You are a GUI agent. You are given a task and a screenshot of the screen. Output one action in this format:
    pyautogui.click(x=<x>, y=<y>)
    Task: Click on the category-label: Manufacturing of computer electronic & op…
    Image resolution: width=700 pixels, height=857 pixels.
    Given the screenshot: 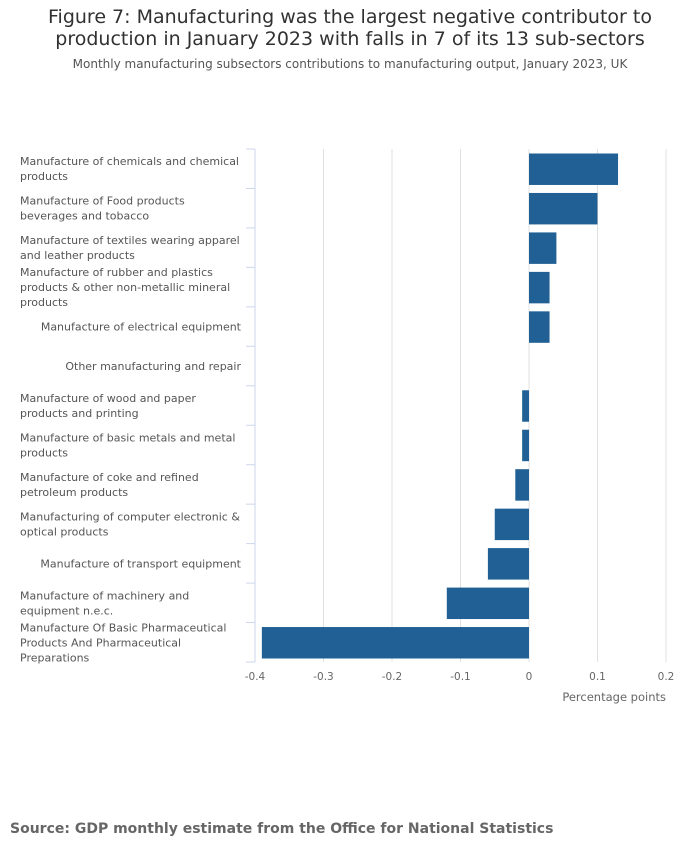 What is the action you would take?
    pyautogui.click(x=130, y=524)
    